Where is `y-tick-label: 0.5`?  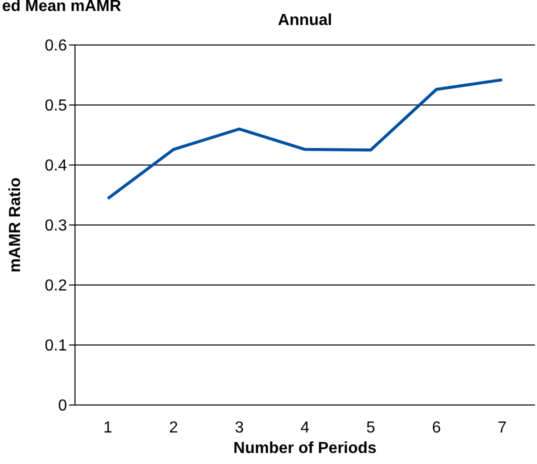
y-tick-label: 0.5 is located at coordinates (56, 106).